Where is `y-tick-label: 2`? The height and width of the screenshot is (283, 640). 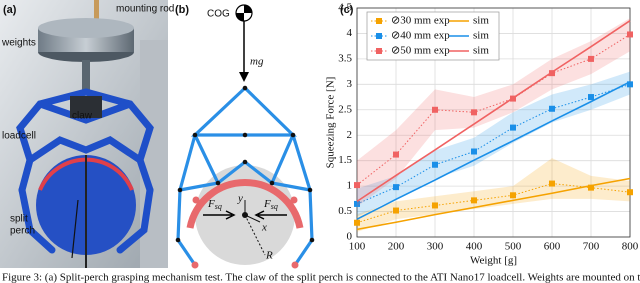
y-tick-label: 2 is located at coordinates (350, 135).